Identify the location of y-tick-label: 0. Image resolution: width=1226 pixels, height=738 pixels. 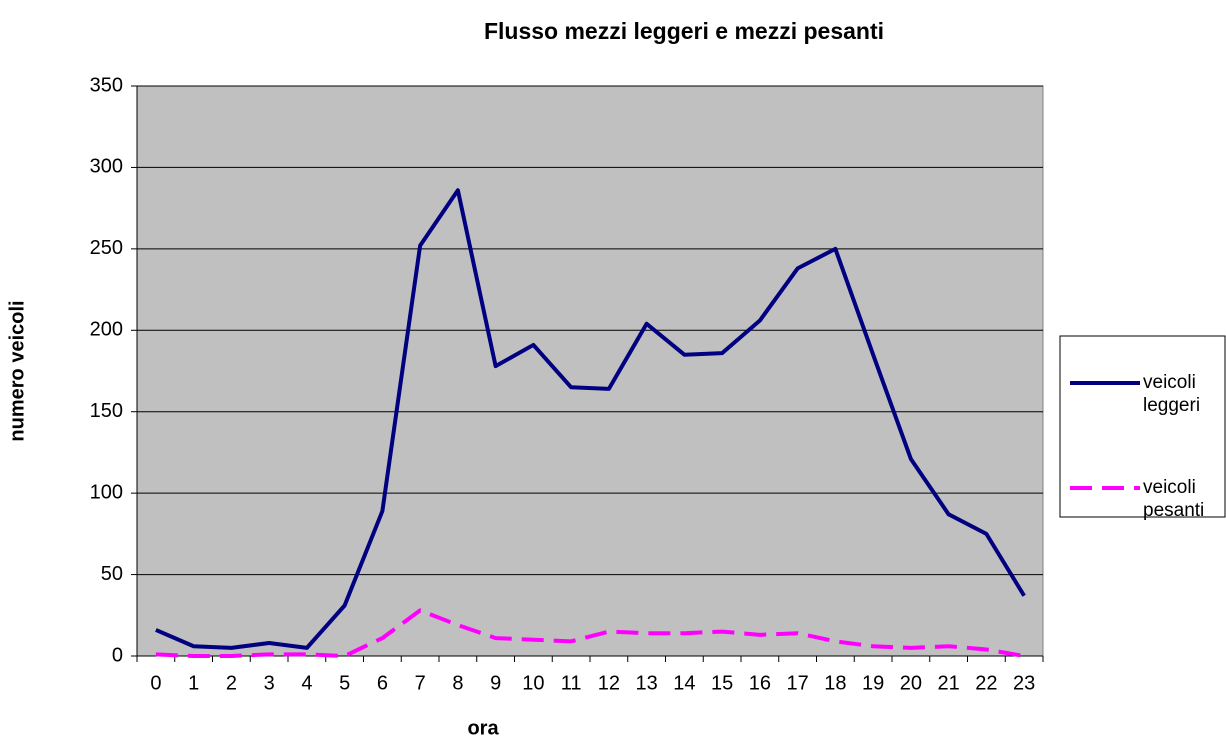
(117, 655).